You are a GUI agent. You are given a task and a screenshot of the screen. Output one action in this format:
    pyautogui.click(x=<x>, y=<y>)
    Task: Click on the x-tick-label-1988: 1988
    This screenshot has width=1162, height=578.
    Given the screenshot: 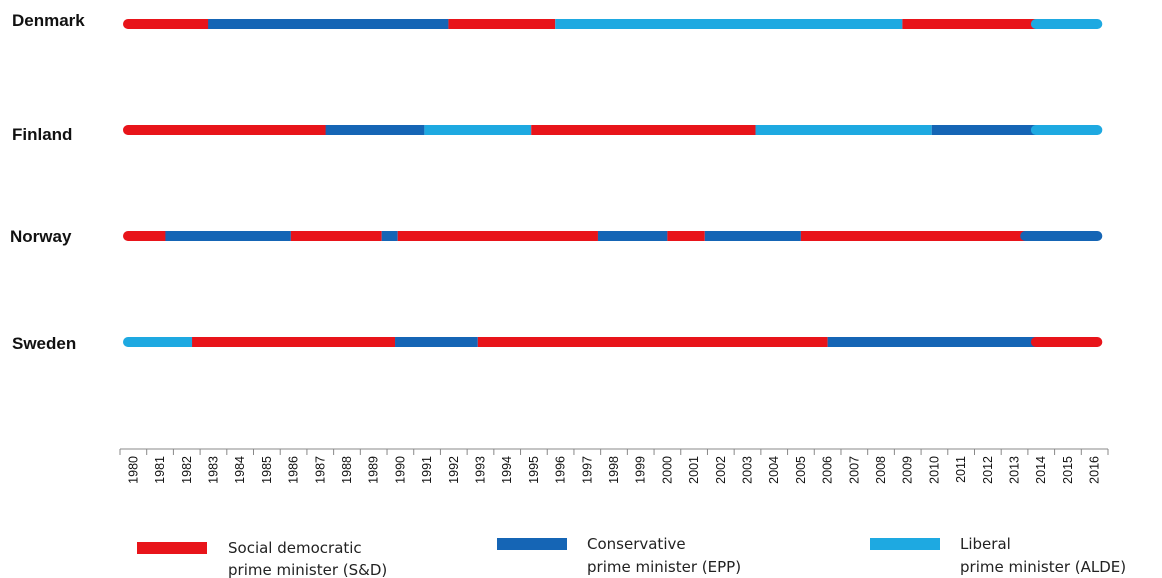 What is the action you would take?
    pyautogui.click(x=347, y=470)
    